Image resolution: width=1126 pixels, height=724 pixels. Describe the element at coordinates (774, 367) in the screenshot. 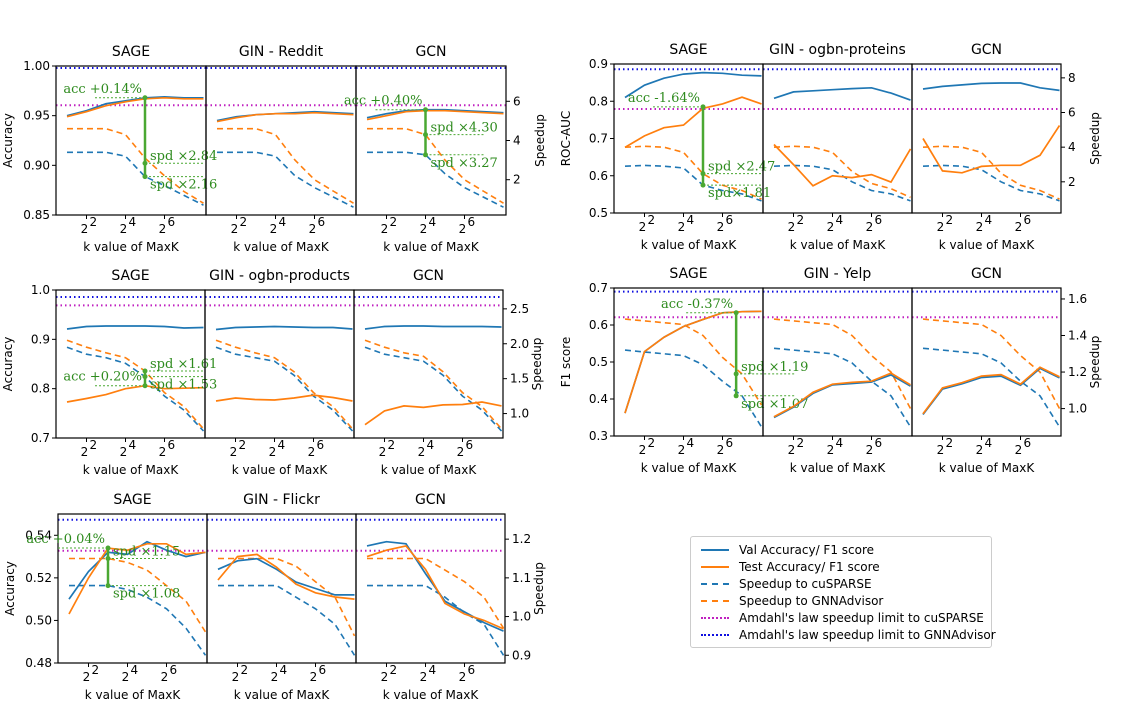

I see `annotation-spd1: spd ×1.19` at that location.